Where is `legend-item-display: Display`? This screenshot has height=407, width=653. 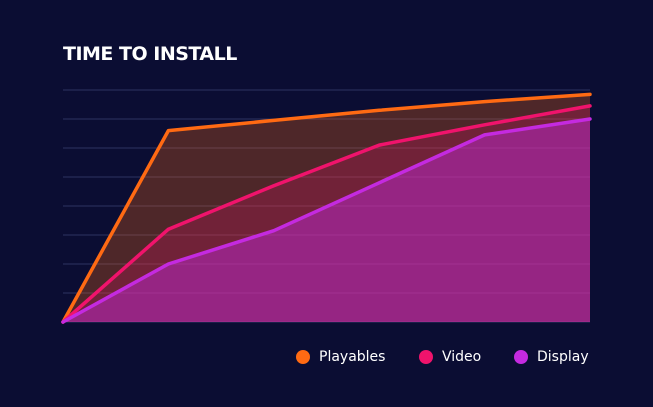 legend-item-display: Display is located at coordinates (551, 357).